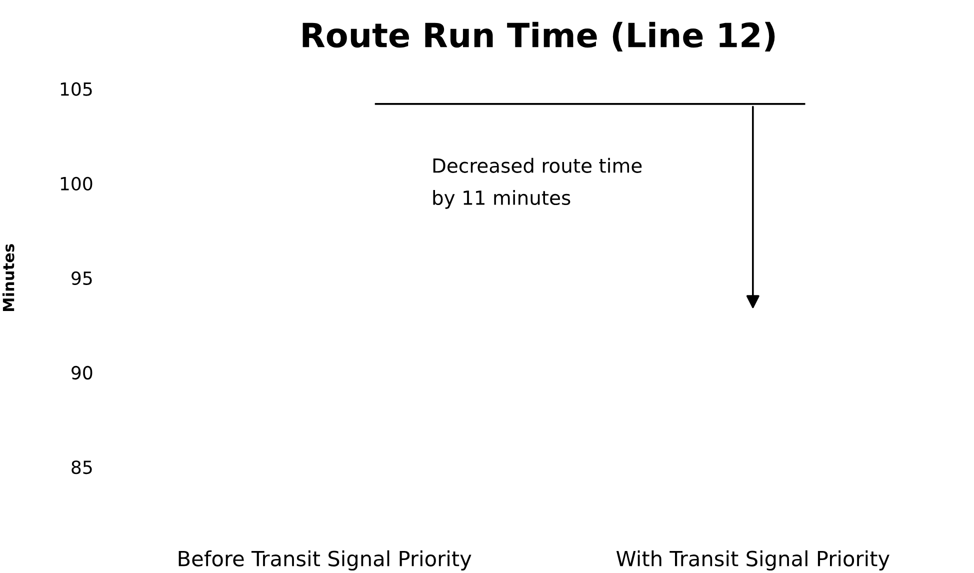 The width and height of the screenshot is (974, 573). What do you see at coordinates (537, 183) in the screenshot?
I see `annotation: Decreased route time by 11 minutes` at bounding box center [537, 183].